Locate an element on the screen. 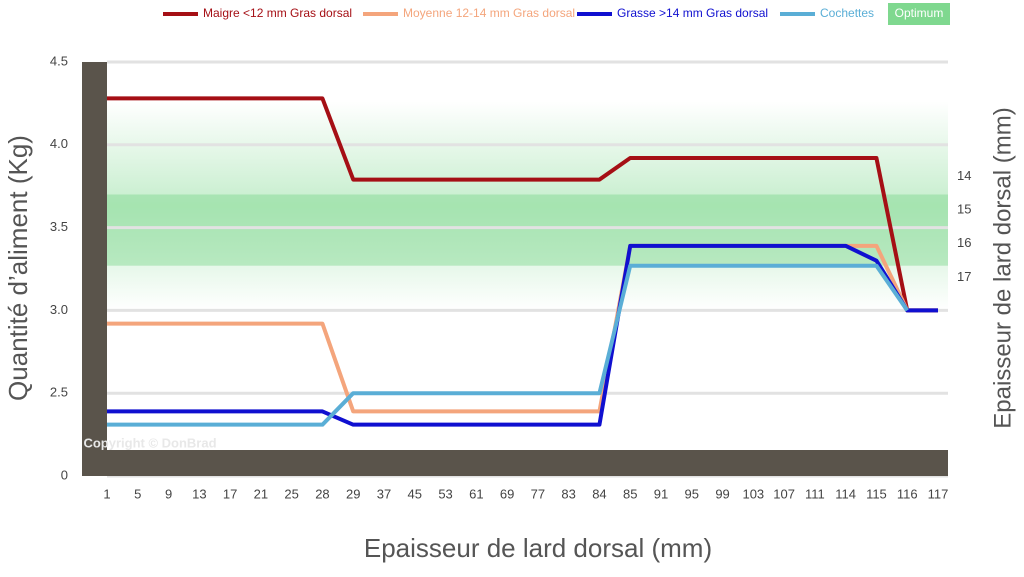 The height and width of the screenshot is (577, 1024). y-tick-label: 2.5 is located at coordinates (59, 392).